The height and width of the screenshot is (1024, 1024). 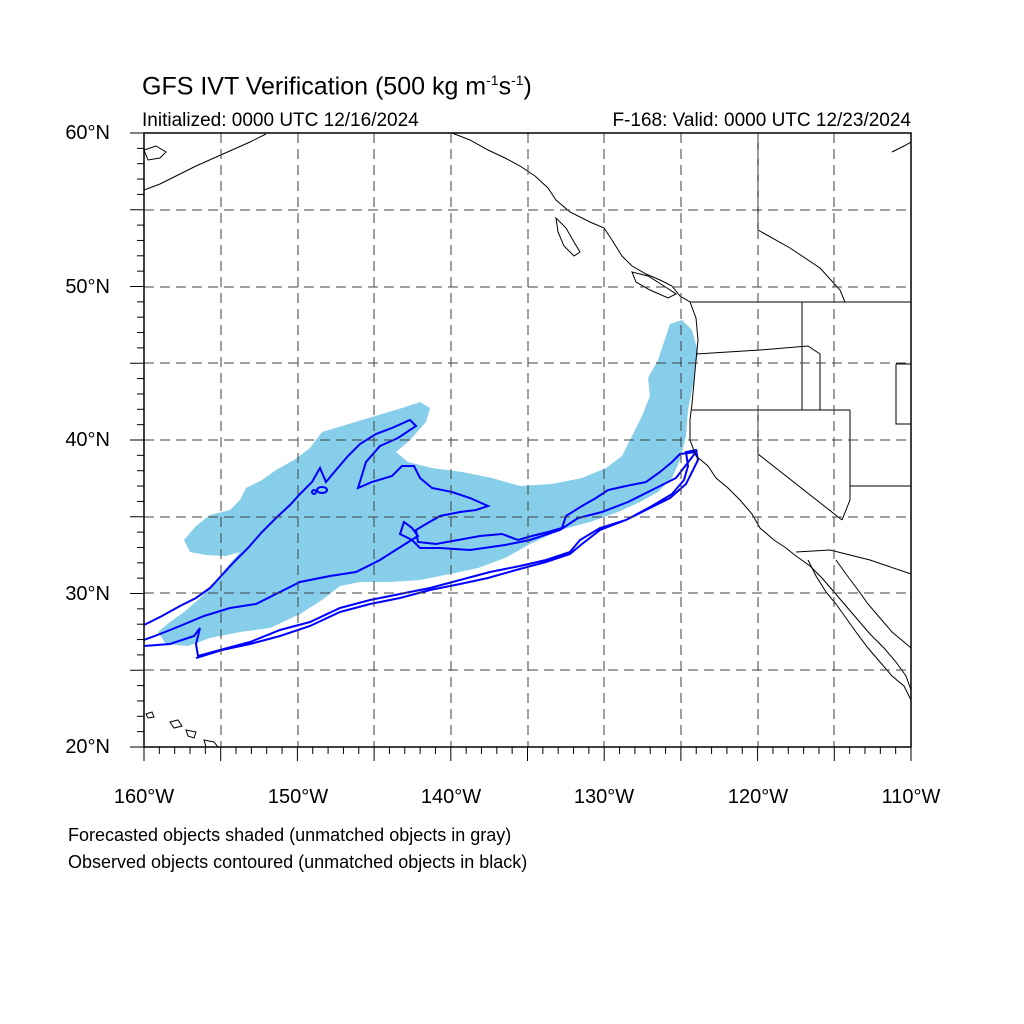 What do you see at coordinates (87, 287) in the screenshot?
I see `lat-label-50: 50°N` at bounding box center [87, 287].